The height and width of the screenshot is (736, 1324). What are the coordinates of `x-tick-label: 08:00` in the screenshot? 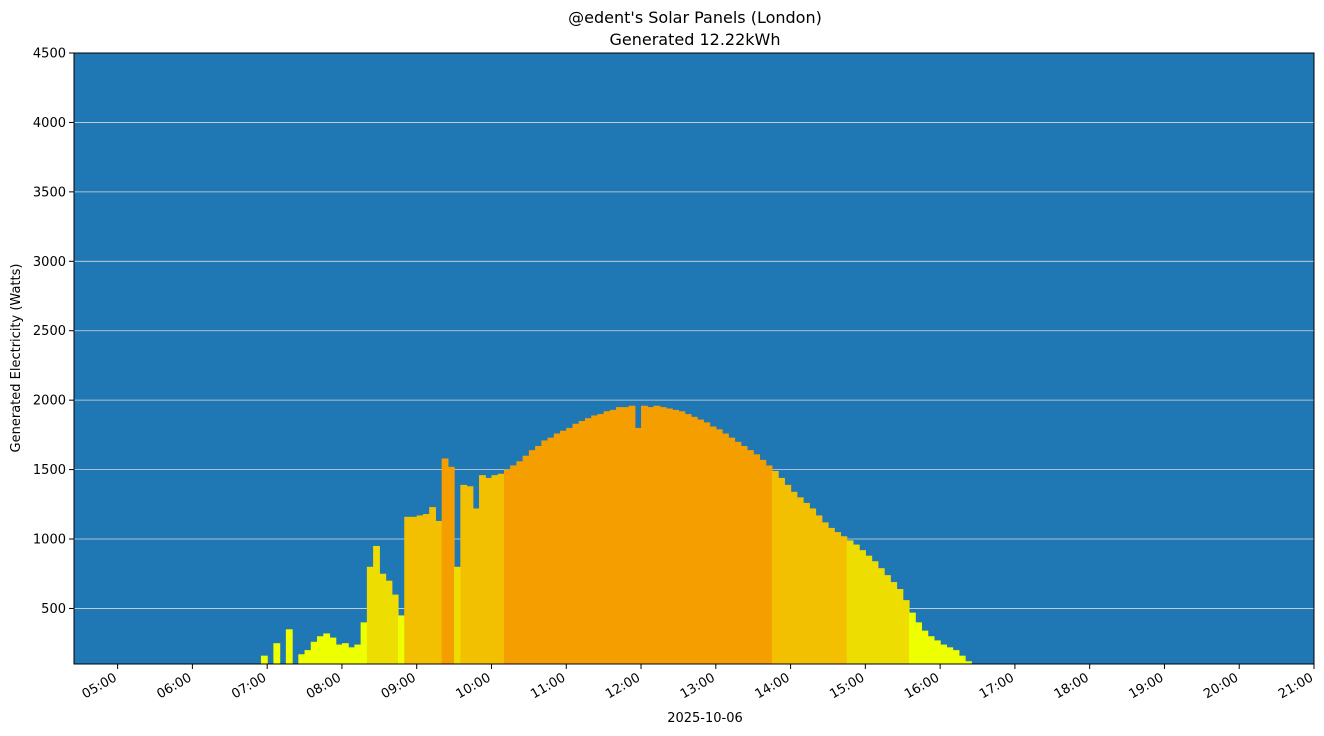 It's located at (324, 686).